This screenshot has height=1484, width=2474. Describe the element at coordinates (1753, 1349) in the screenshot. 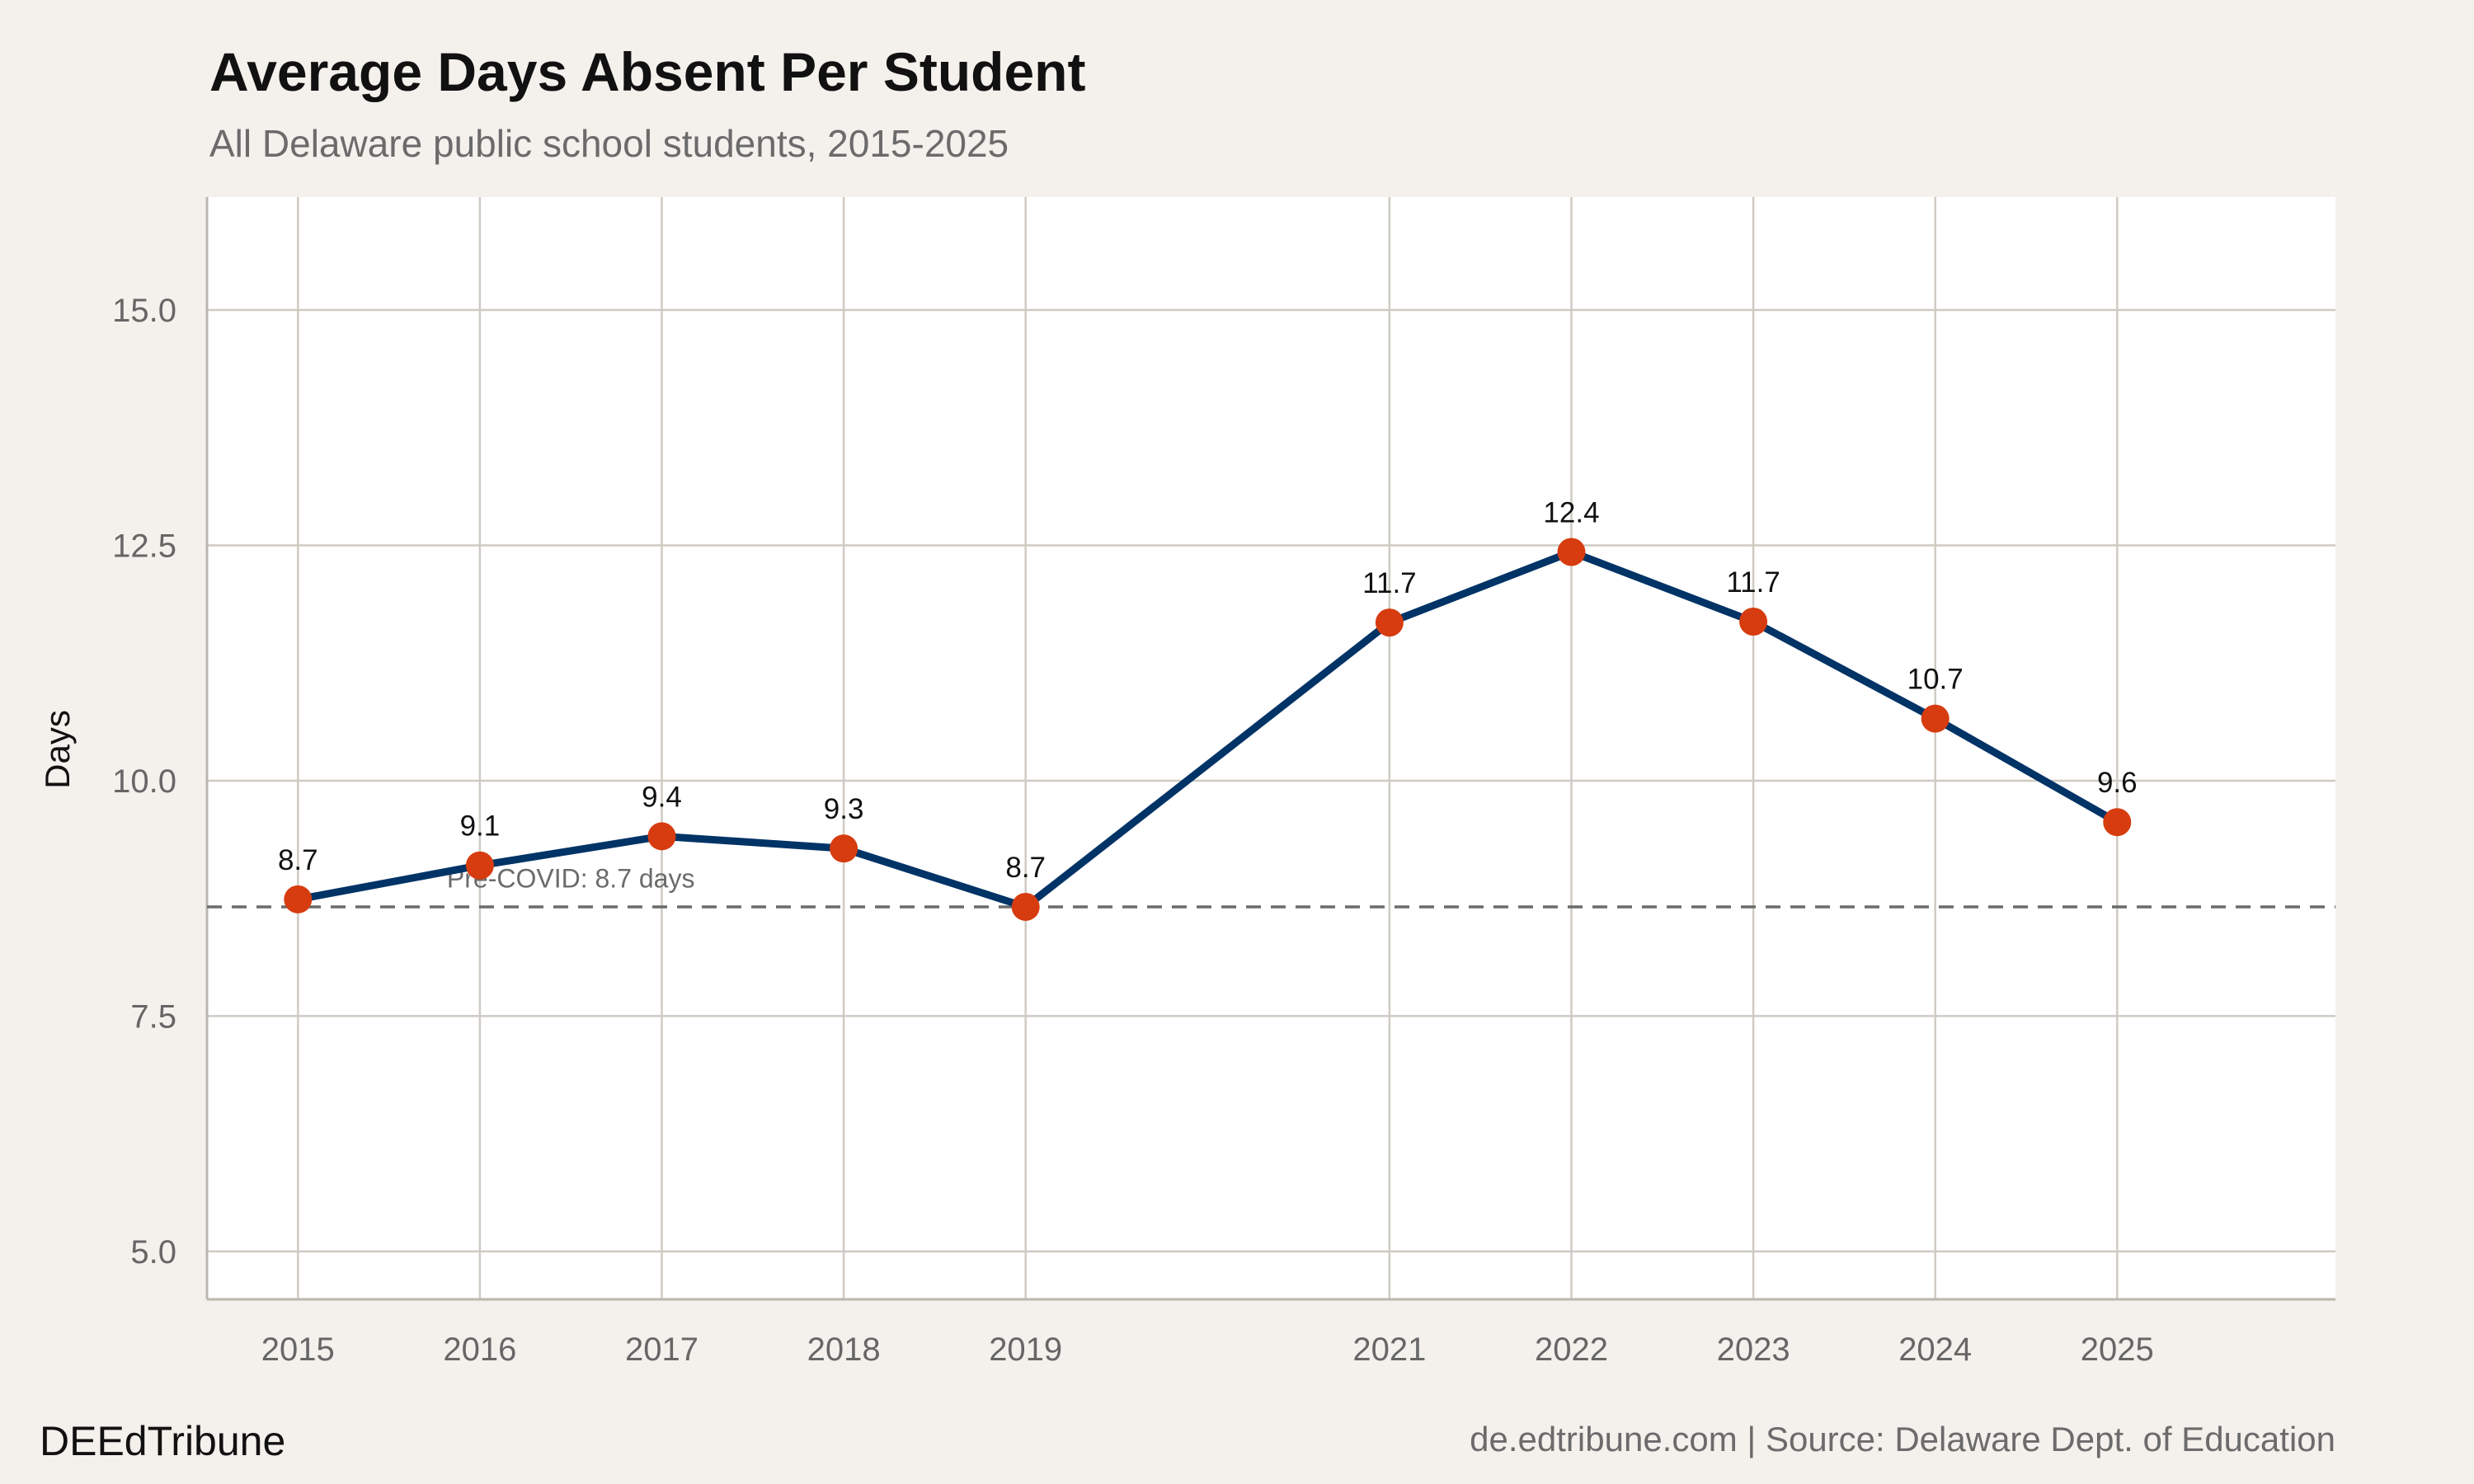

I see `x-tick-label: 2023` at that location.